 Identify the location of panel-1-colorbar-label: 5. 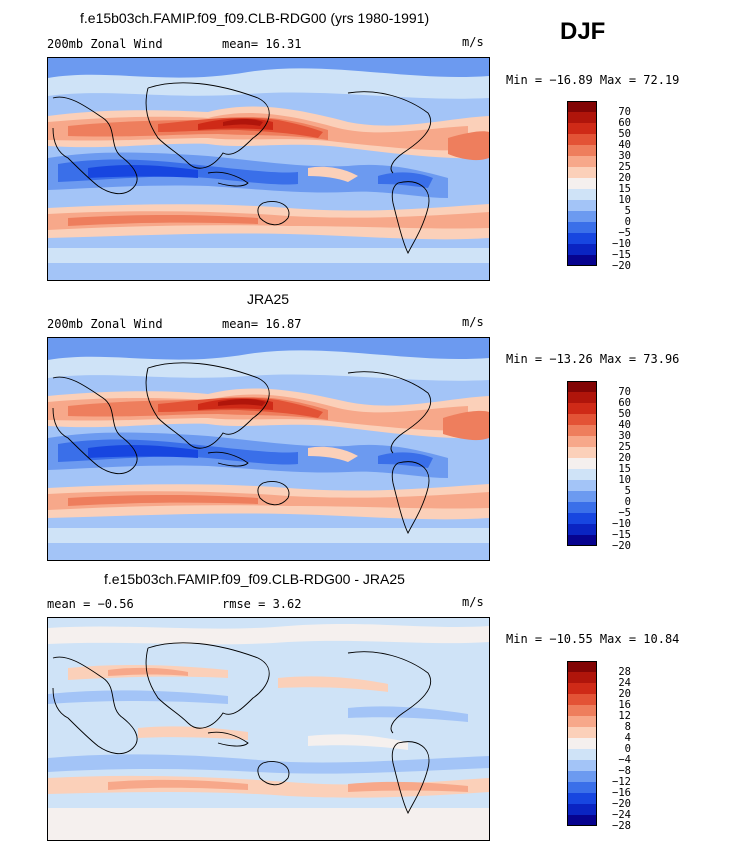
(627, 211).